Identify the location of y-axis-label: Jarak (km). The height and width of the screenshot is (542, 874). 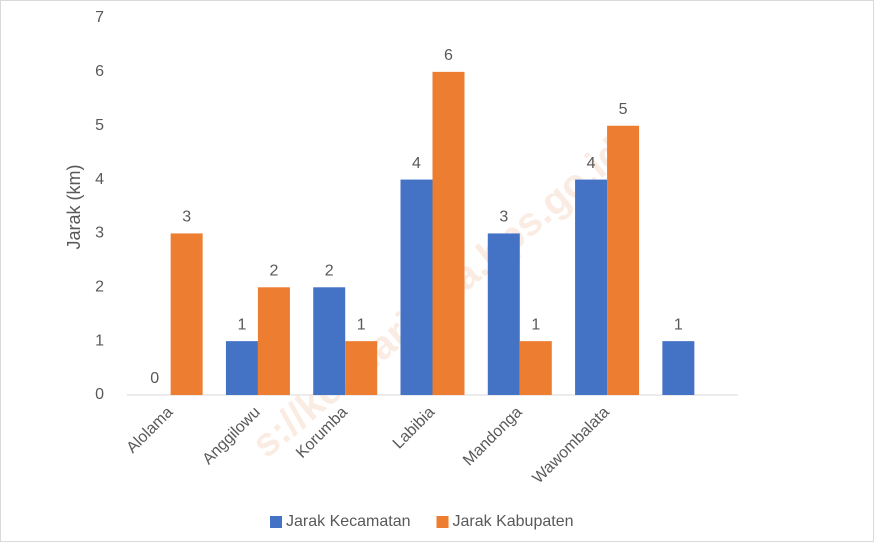
(74, 207).